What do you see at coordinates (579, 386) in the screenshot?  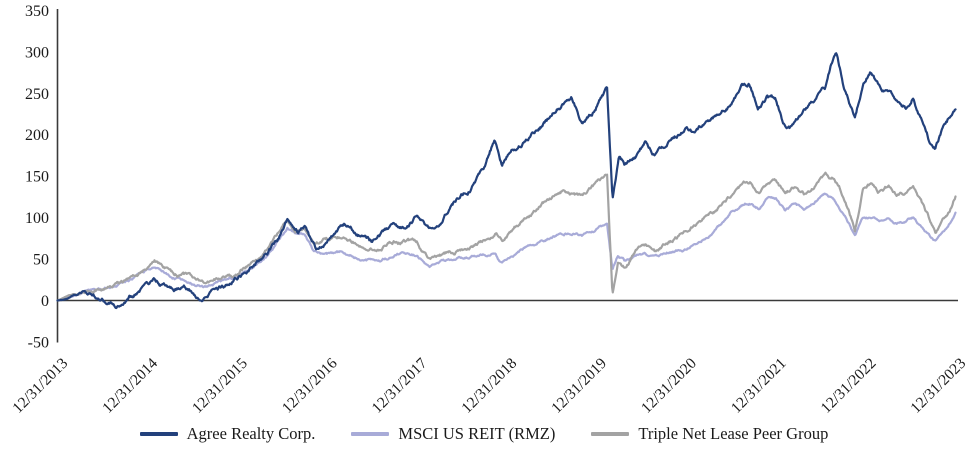 I see `x-axis-tick-label: 12/31/2019` at bounding box center [579, 386].